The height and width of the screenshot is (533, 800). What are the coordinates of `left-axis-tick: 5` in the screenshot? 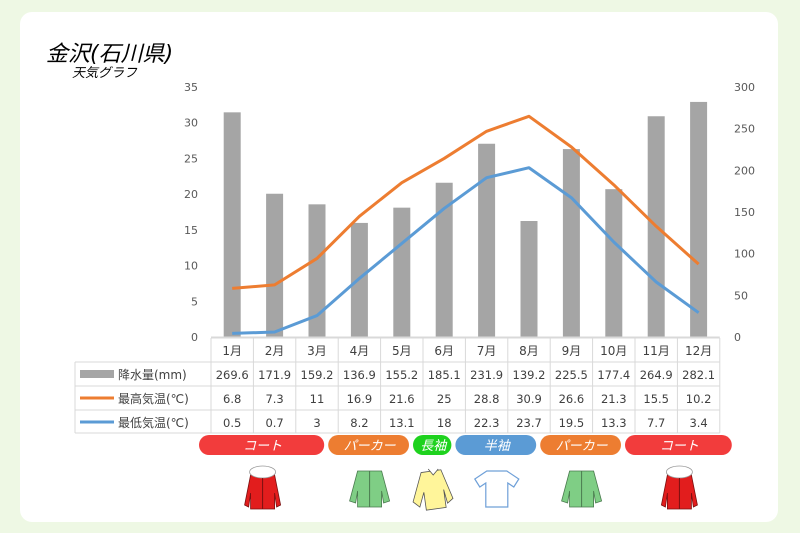 It's located at (194, 301).